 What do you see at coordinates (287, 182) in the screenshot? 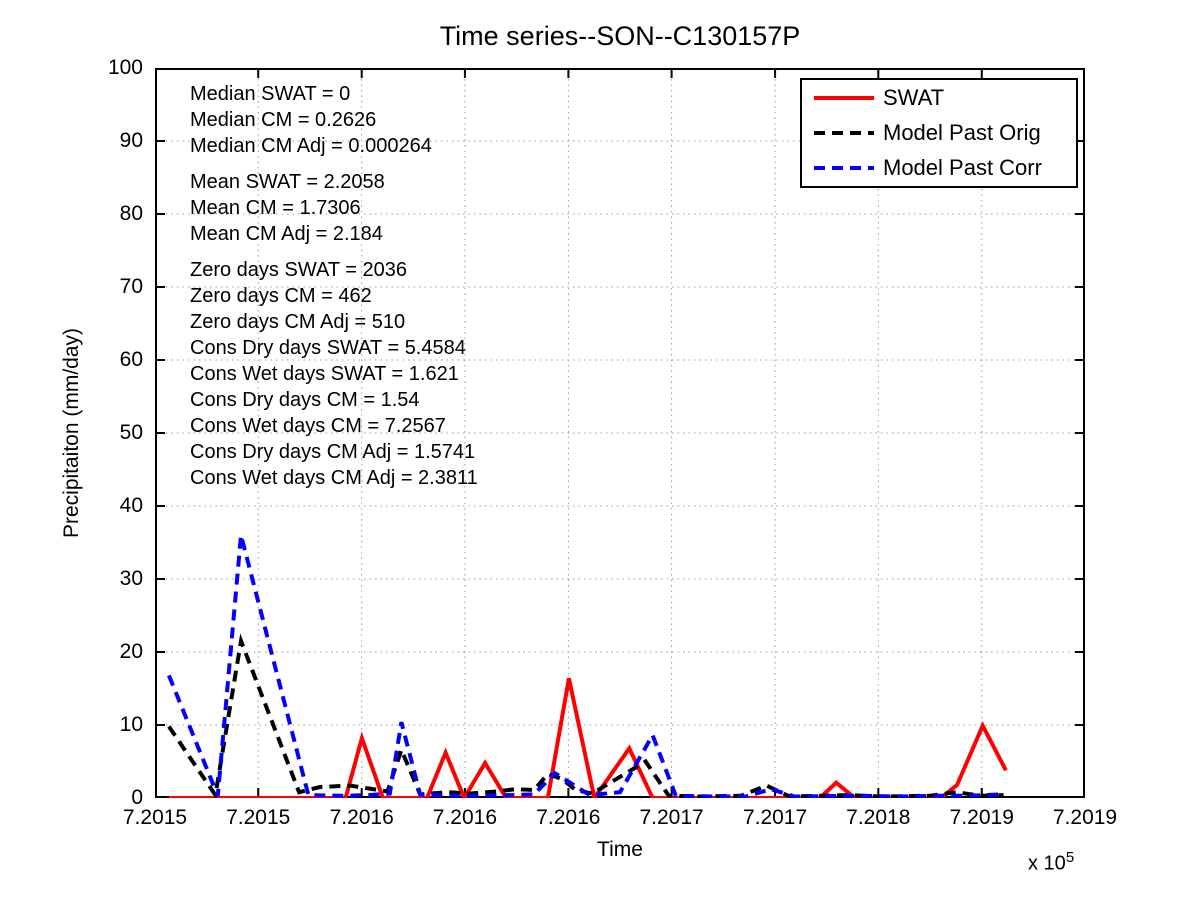
I see `stat-line: Mean SWAT = 2.2058` at bounding box center [287, 182].